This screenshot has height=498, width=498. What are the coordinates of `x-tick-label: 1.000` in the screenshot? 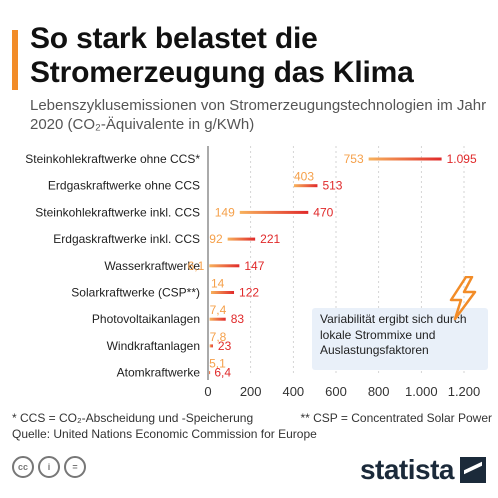 It's located at (421, 391).